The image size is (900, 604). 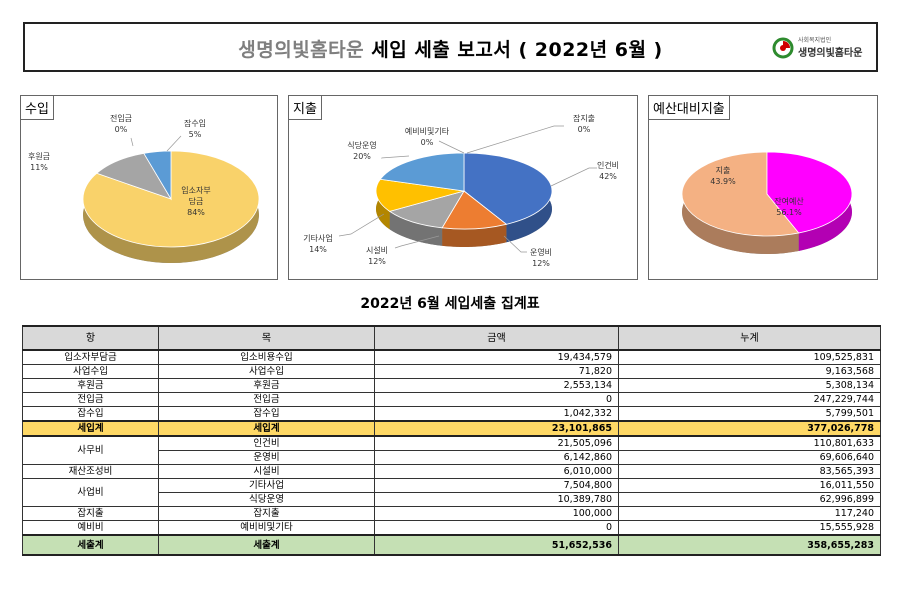 What do you see at coordinates (496, 385) in the screenshot?
I see `cell-amount: 2,553,134` at bounding box center [496, 385].